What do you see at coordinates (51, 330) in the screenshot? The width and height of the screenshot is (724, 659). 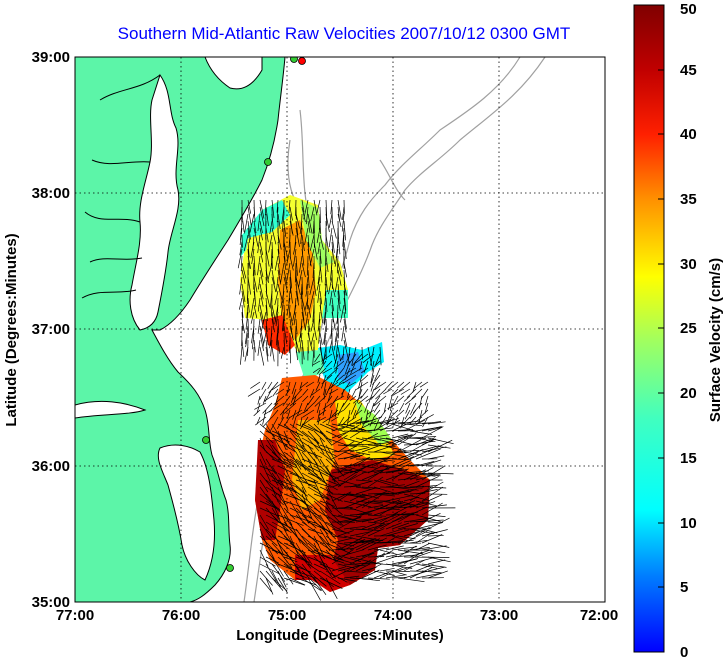 I see `y-axis-ticks: 35:00 36:00 37:00 38:00 39:00` at bounding box center [51, 330].